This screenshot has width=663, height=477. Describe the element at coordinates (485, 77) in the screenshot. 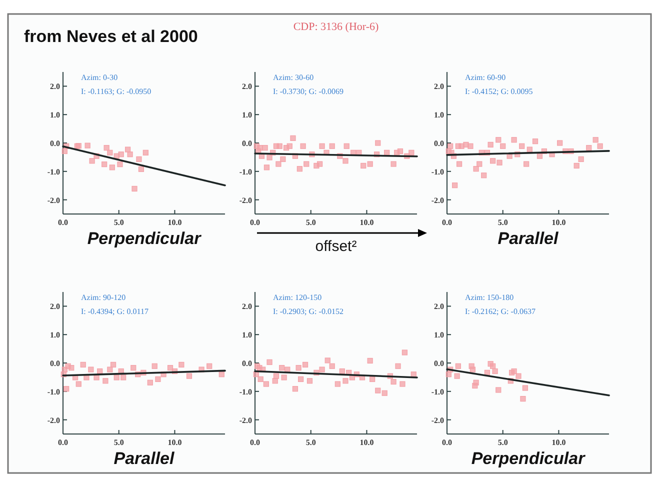

I see `annotation: Azim: 60-90` at that location.